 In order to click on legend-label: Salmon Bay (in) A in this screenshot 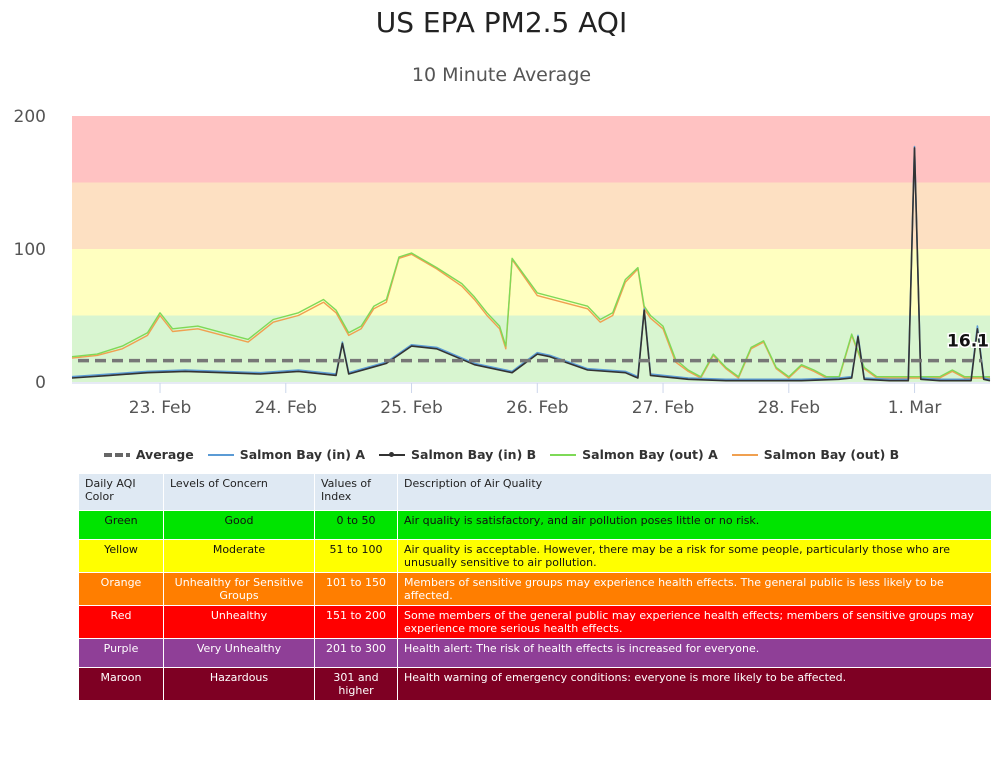, I will do `click(302, 454)`.